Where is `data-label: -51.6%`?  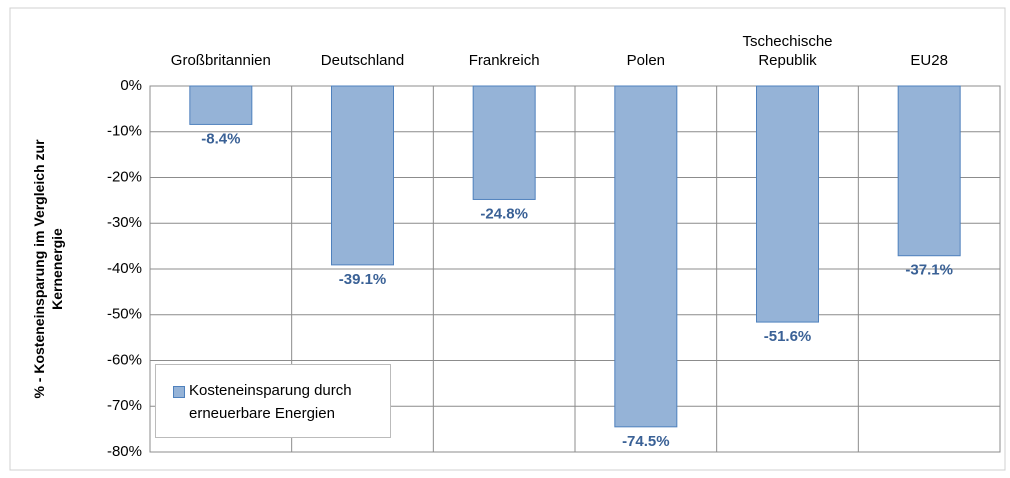
data-label: -51.6% is located at coordinates (788, 336).